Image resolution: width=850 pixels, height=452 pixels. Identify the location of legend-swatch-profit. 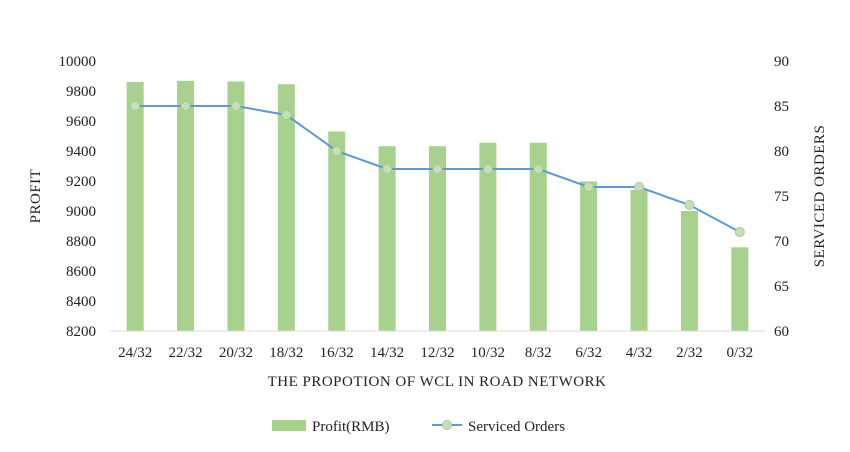
(289, 425).